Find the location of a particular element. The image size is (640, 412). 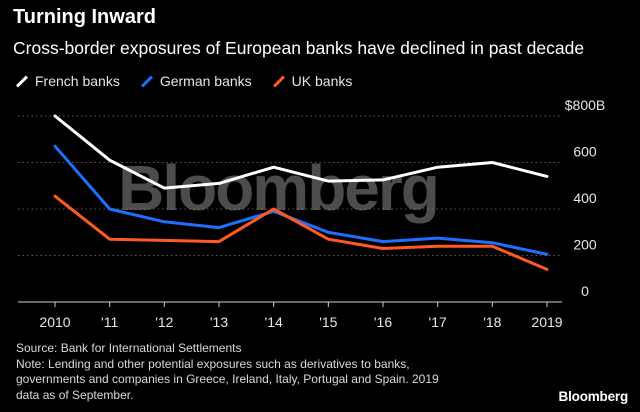

x-tick-label: '15 is located at coordinates (328, 322).